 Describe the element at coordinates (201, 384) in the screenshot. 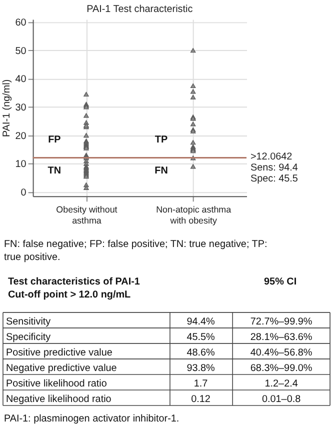

I see `text: 1.7` at that location.